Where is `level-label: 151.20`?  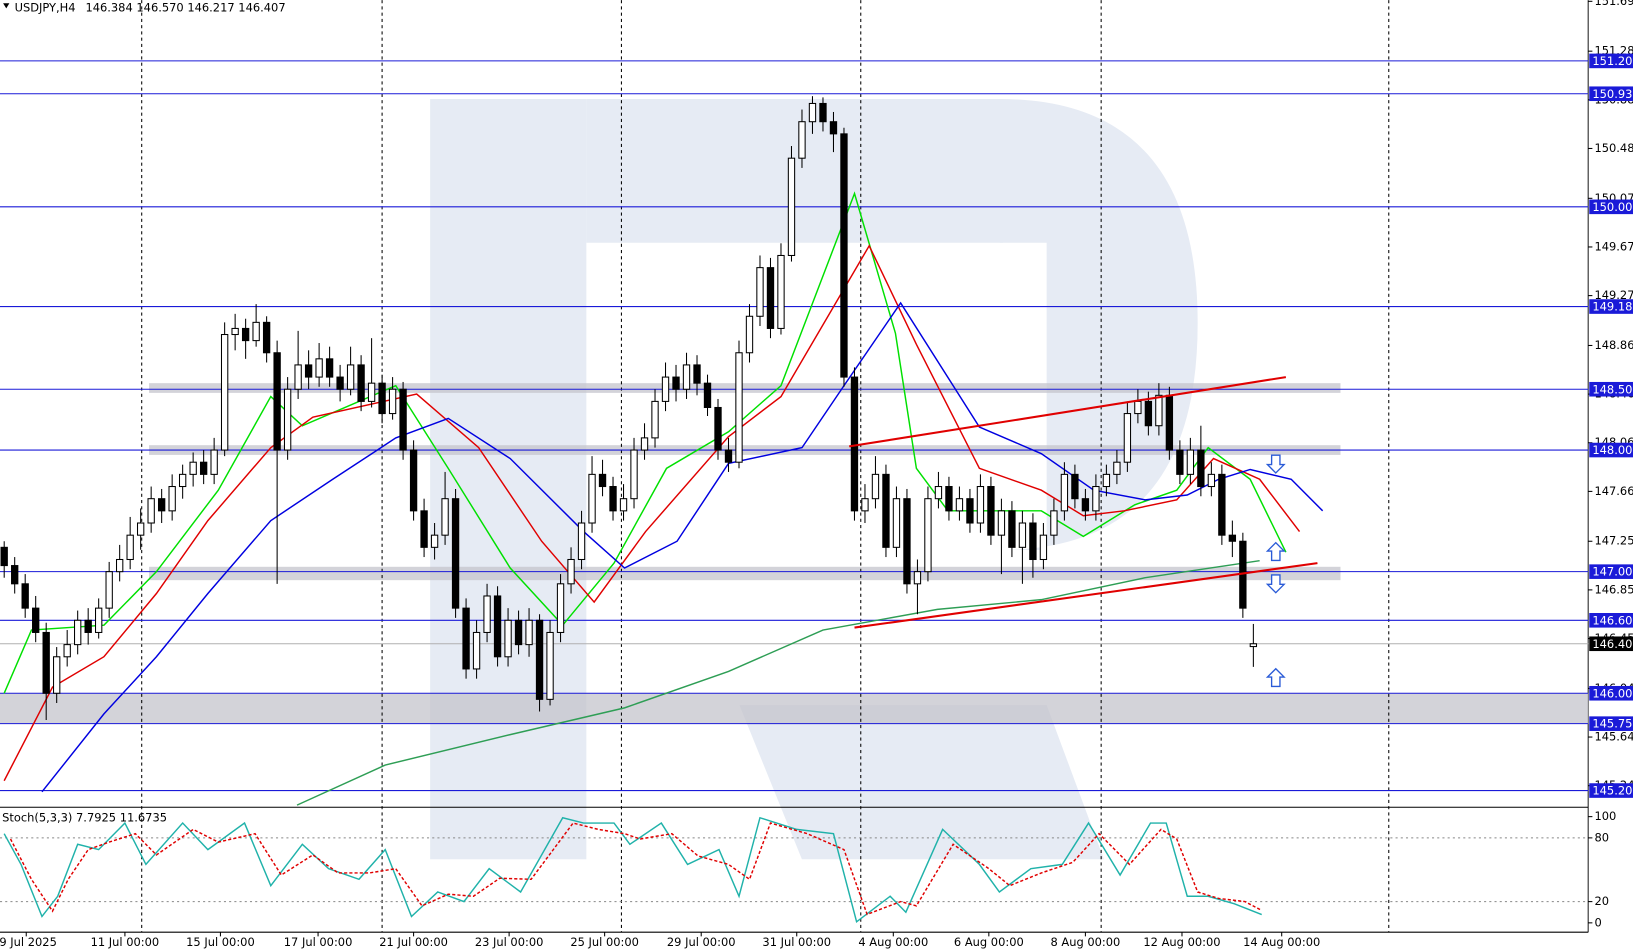 level-label: 151.20 is located at coordinates (1612, 61).